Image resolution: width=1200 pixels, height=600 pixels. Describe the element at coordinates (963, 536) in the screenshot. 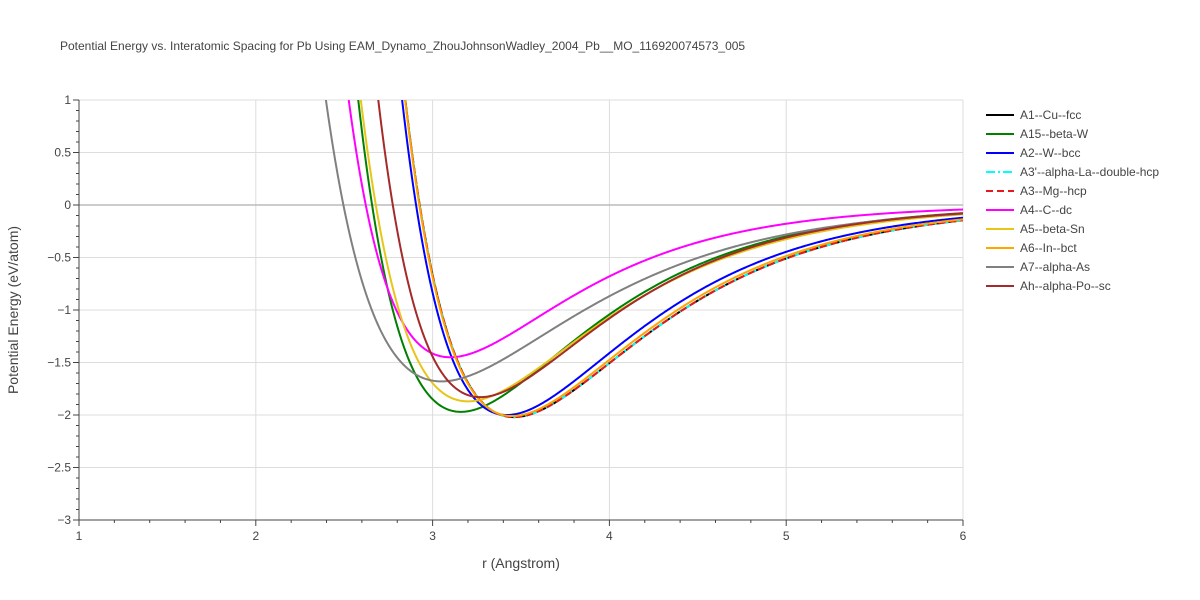

I see `x-tick-label: 6` at that location.